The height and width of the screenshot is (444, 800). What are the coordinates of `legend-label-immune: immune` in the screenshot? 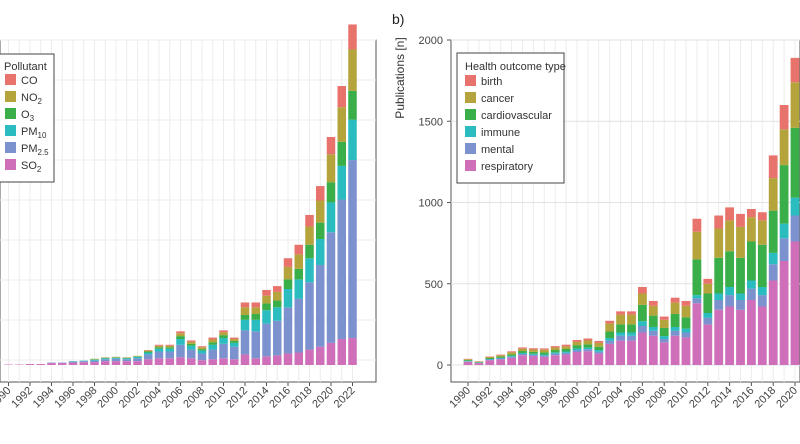 It's located at (500, 133).